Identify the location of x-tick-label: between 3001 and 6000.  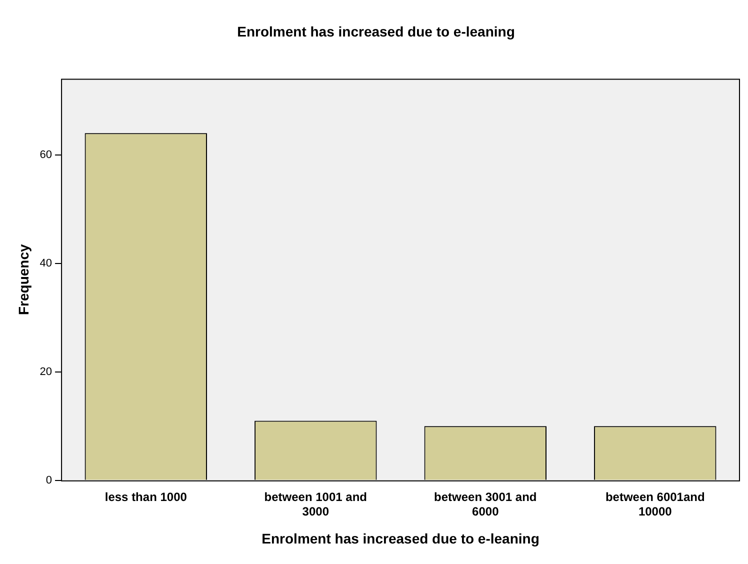
(485, 504).